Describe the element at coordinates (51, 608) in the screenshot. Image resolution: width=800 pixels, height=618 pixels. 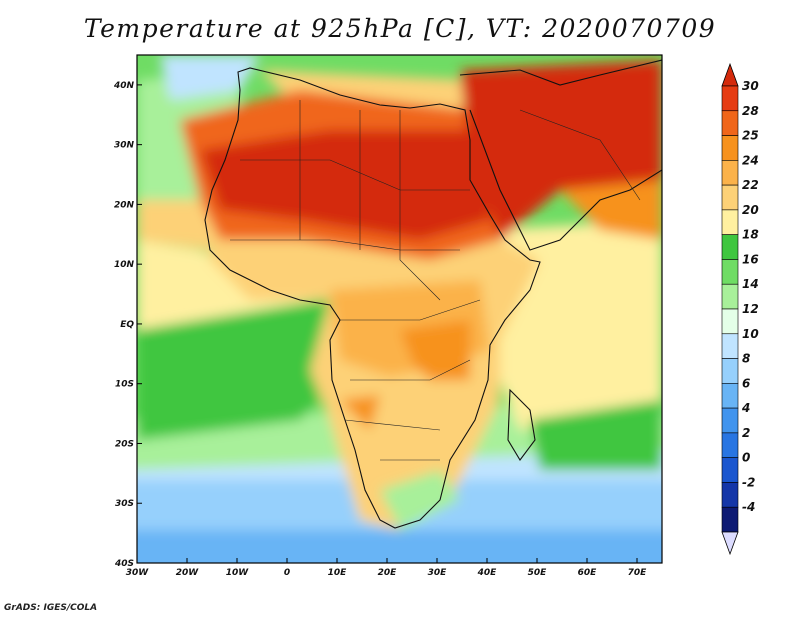
I see `credit-label: GrADS: IGES/COLA` at that location.